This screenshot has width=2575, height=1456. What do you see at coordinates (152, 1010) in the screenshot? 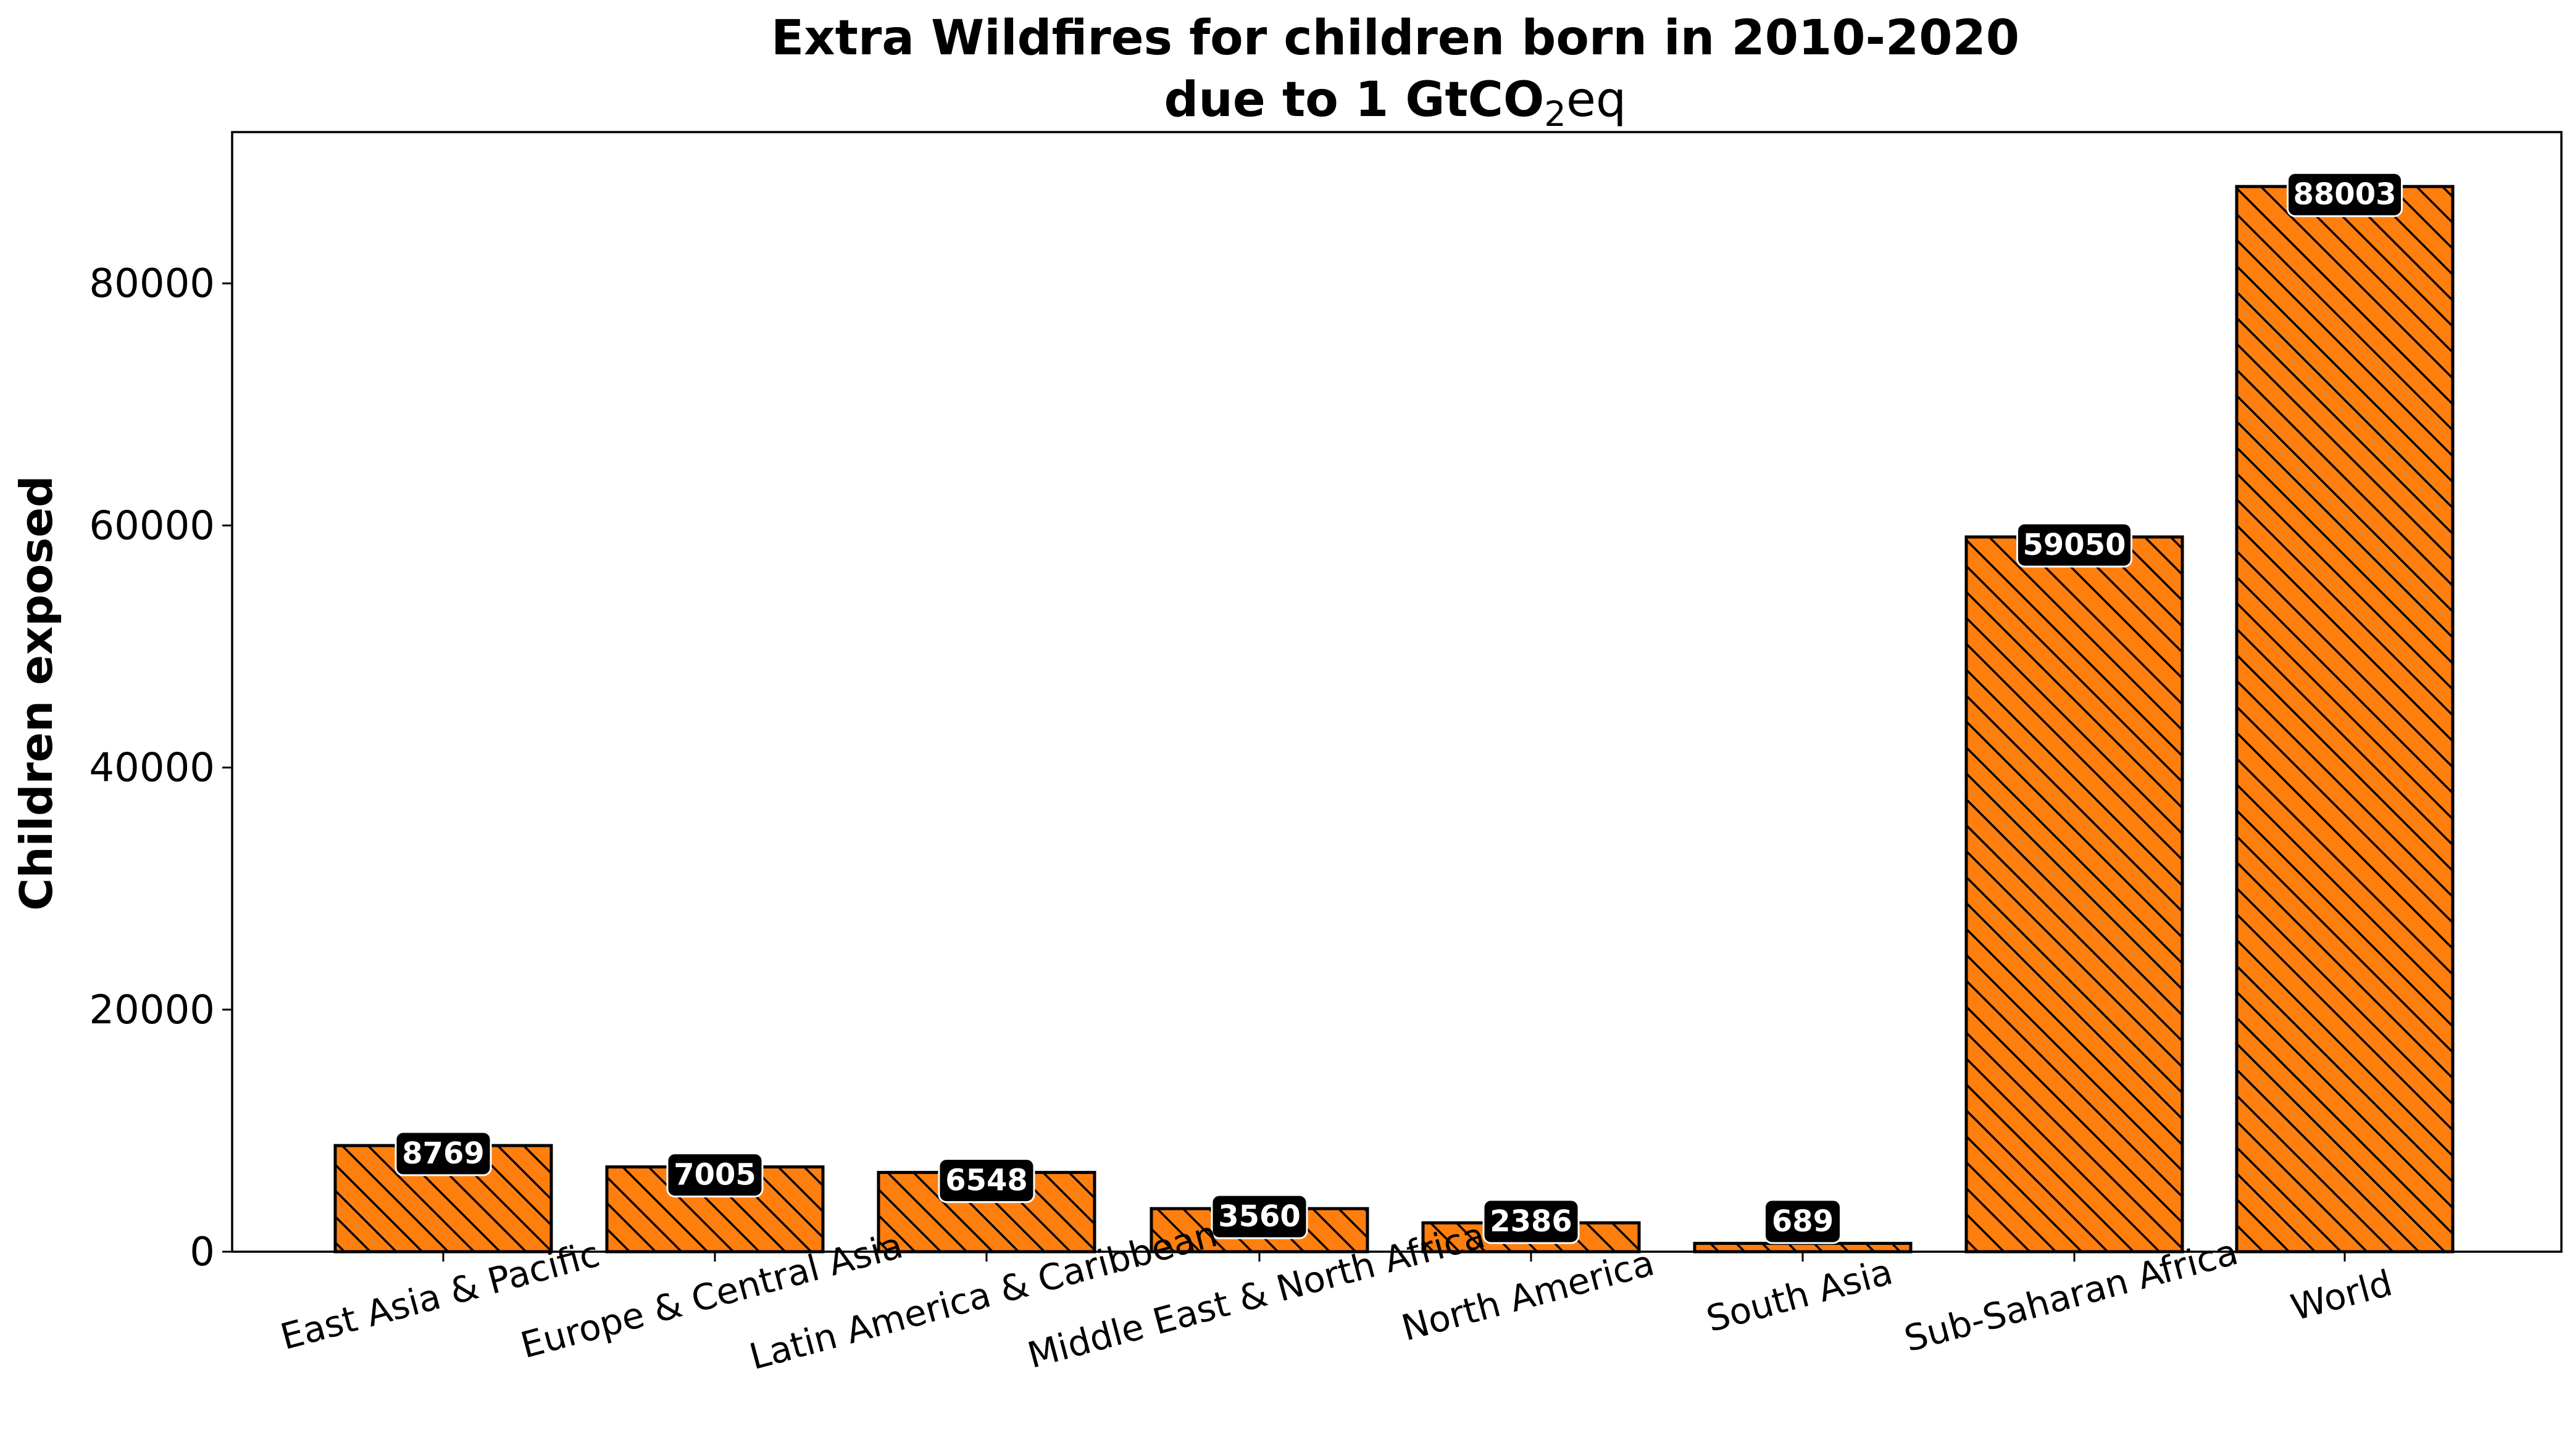
I see `y-tick-label: 20000` at bounding box center [152, 1010].